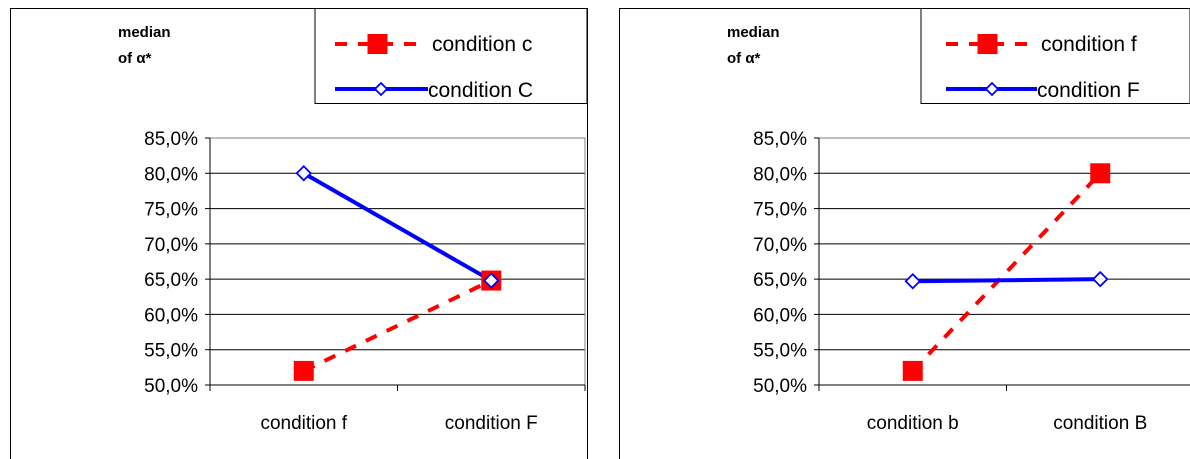  I want to click on legend: condition c condition C, so click(451, 56).